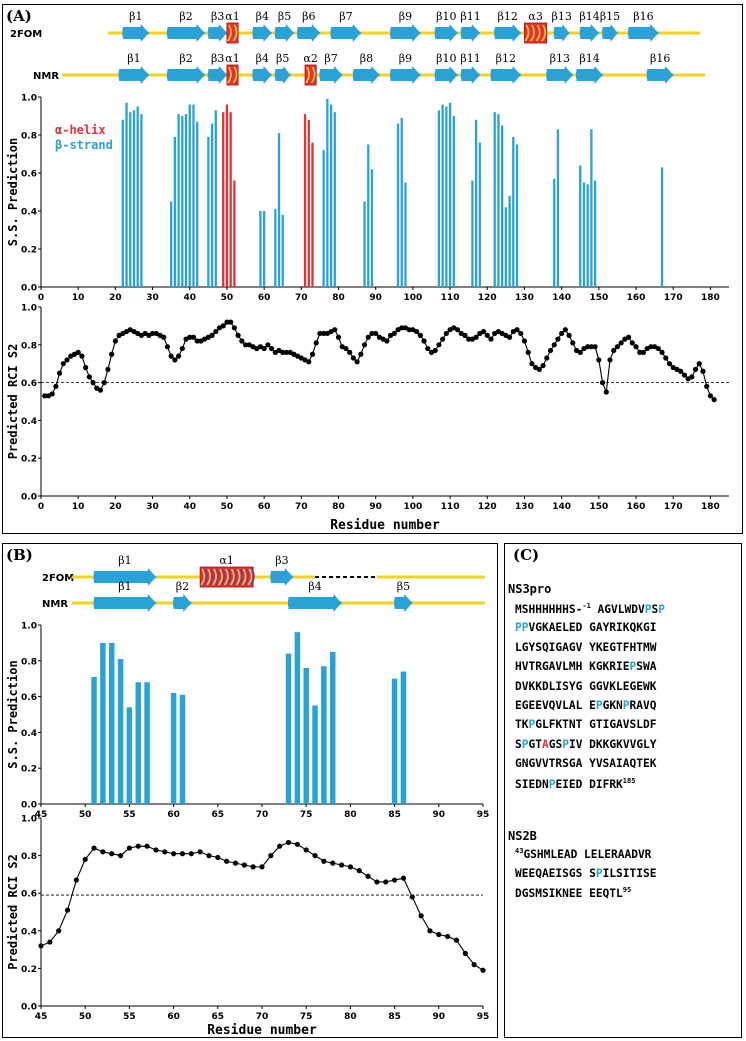  What do you see at coordinates (592, 627) in the screenshot?
I see `ns3pro-seg-1-1: VGKAELED GAYRIKQKGI` at bounding box center [592, 627].